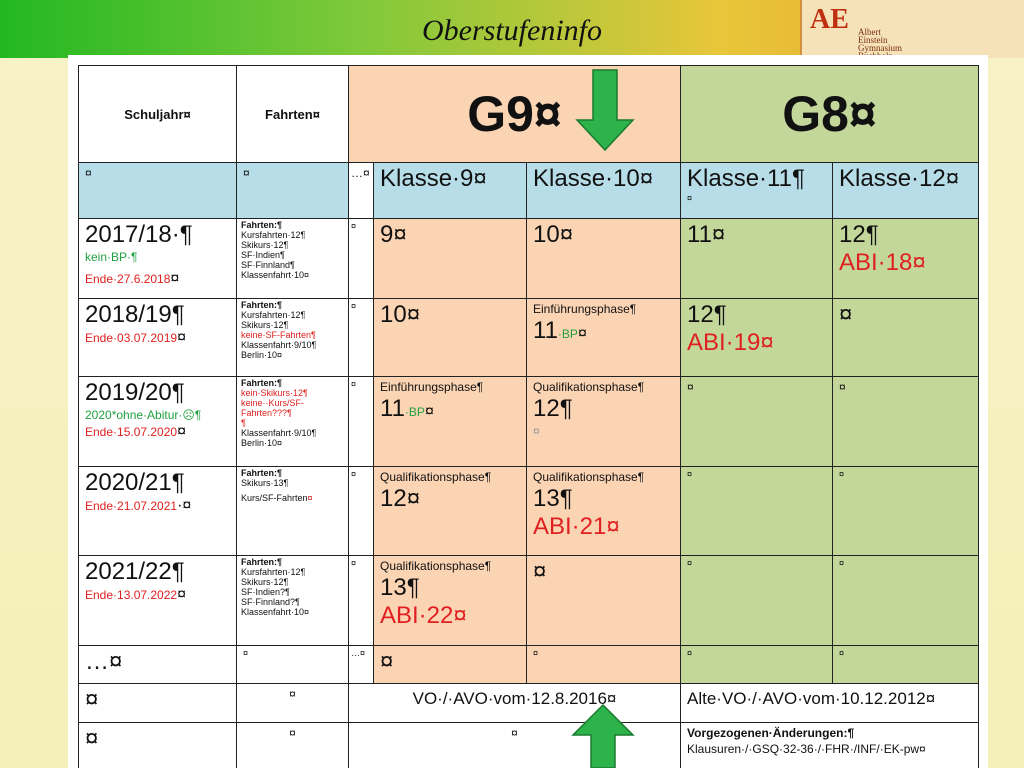 This screenshot has width=1024, height=768. What do you see at coordinates (806, 749) in the screenshot?
I see `cell-text: Klausuren·/·GSQ·32-36·/·FHR·/INF/·EK-pw¤` at bounding box center [806, 749].